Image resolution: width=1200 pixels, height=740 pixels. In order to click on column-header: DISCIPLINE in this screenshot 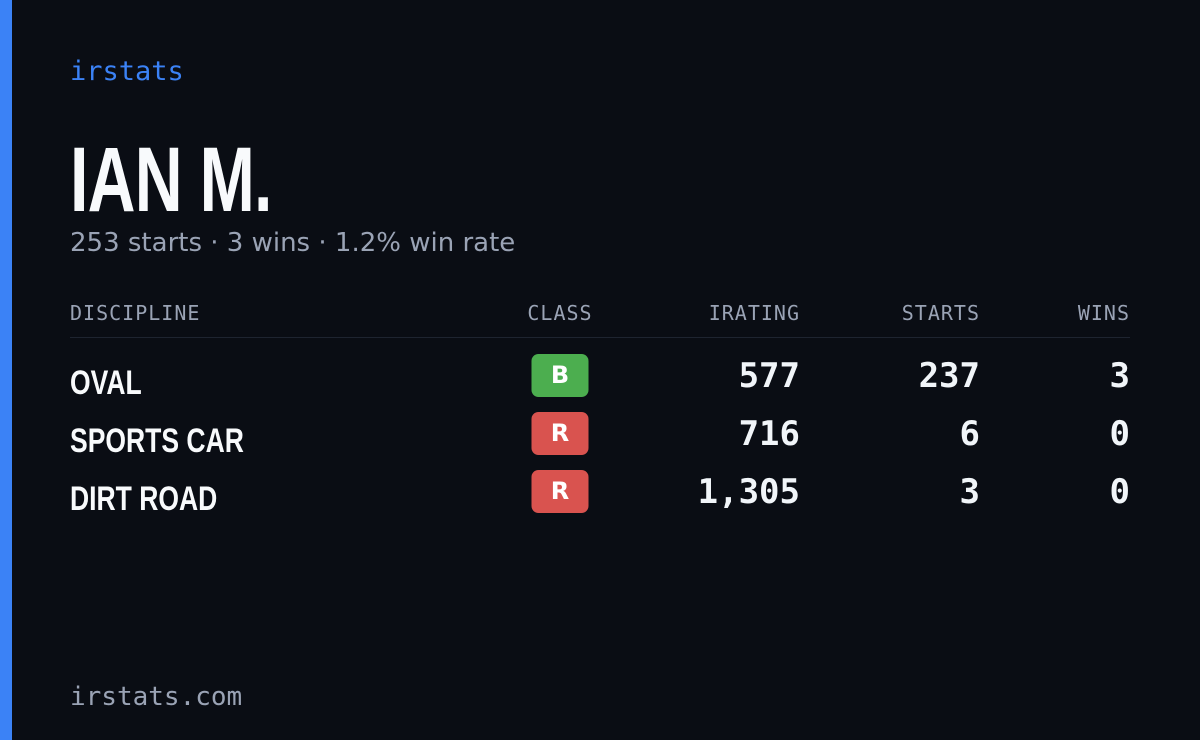, I will do `click(135, 313)`.